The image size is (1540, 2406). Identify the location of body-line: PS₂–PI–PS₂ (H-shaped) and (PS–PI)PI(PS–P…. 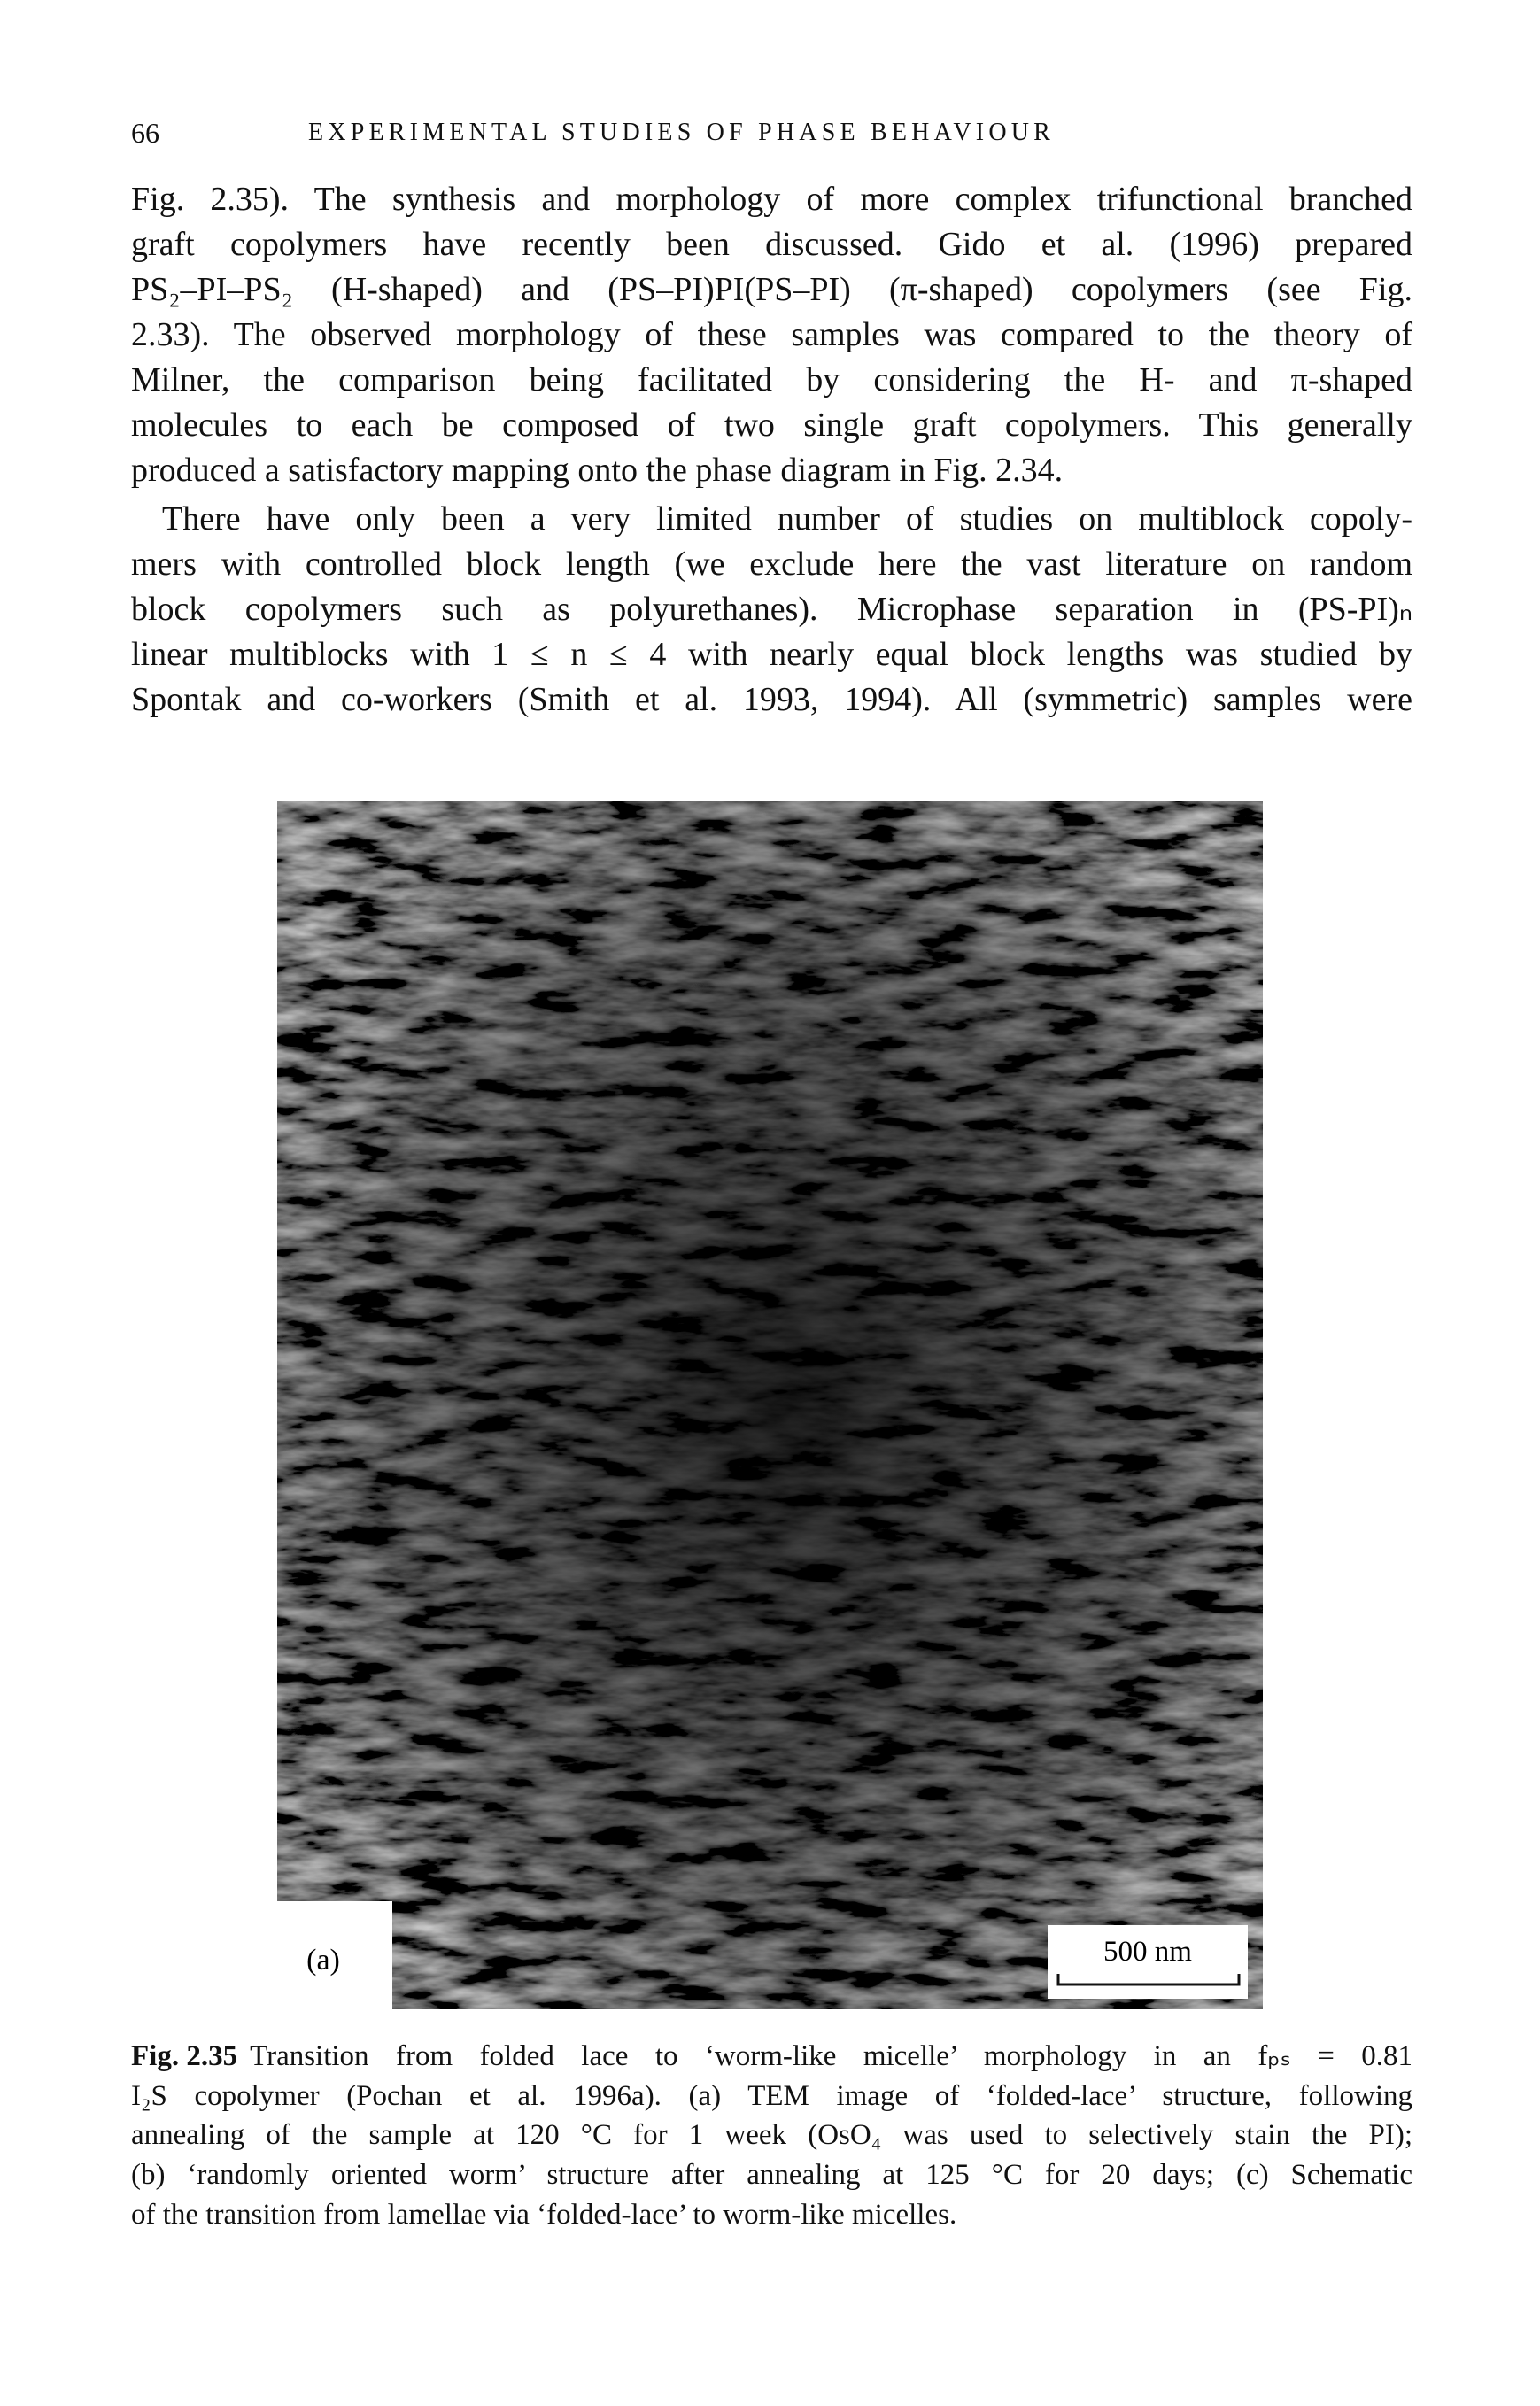
(771, 289).